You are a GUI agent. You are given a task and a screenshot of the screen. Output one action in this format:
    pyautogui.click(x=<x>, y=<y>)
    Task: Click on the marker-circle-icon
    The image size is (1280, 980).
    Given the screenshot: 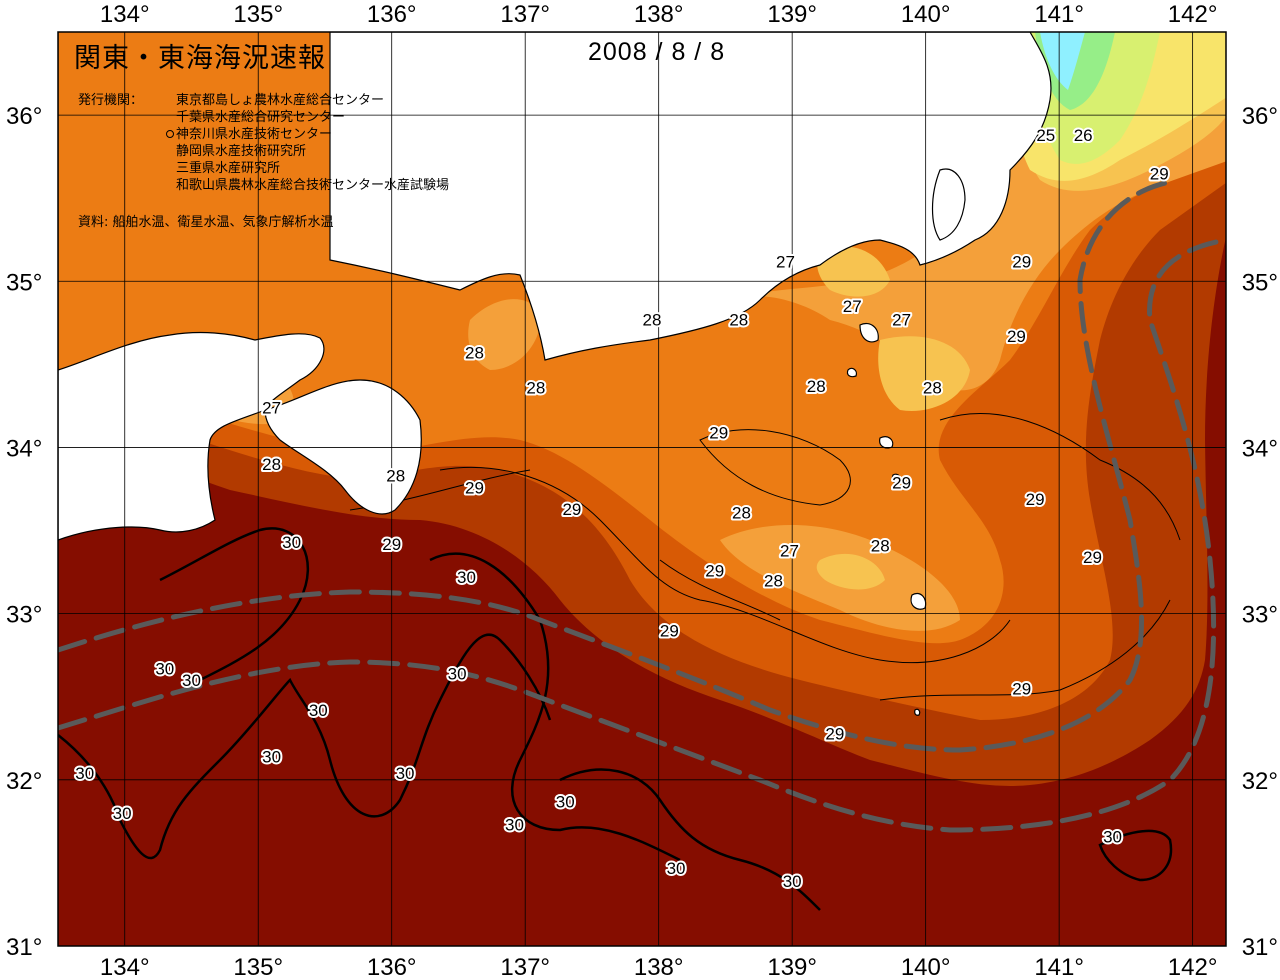 What is the action you would take?
    pyautogui.click(x=170, y=134)
    